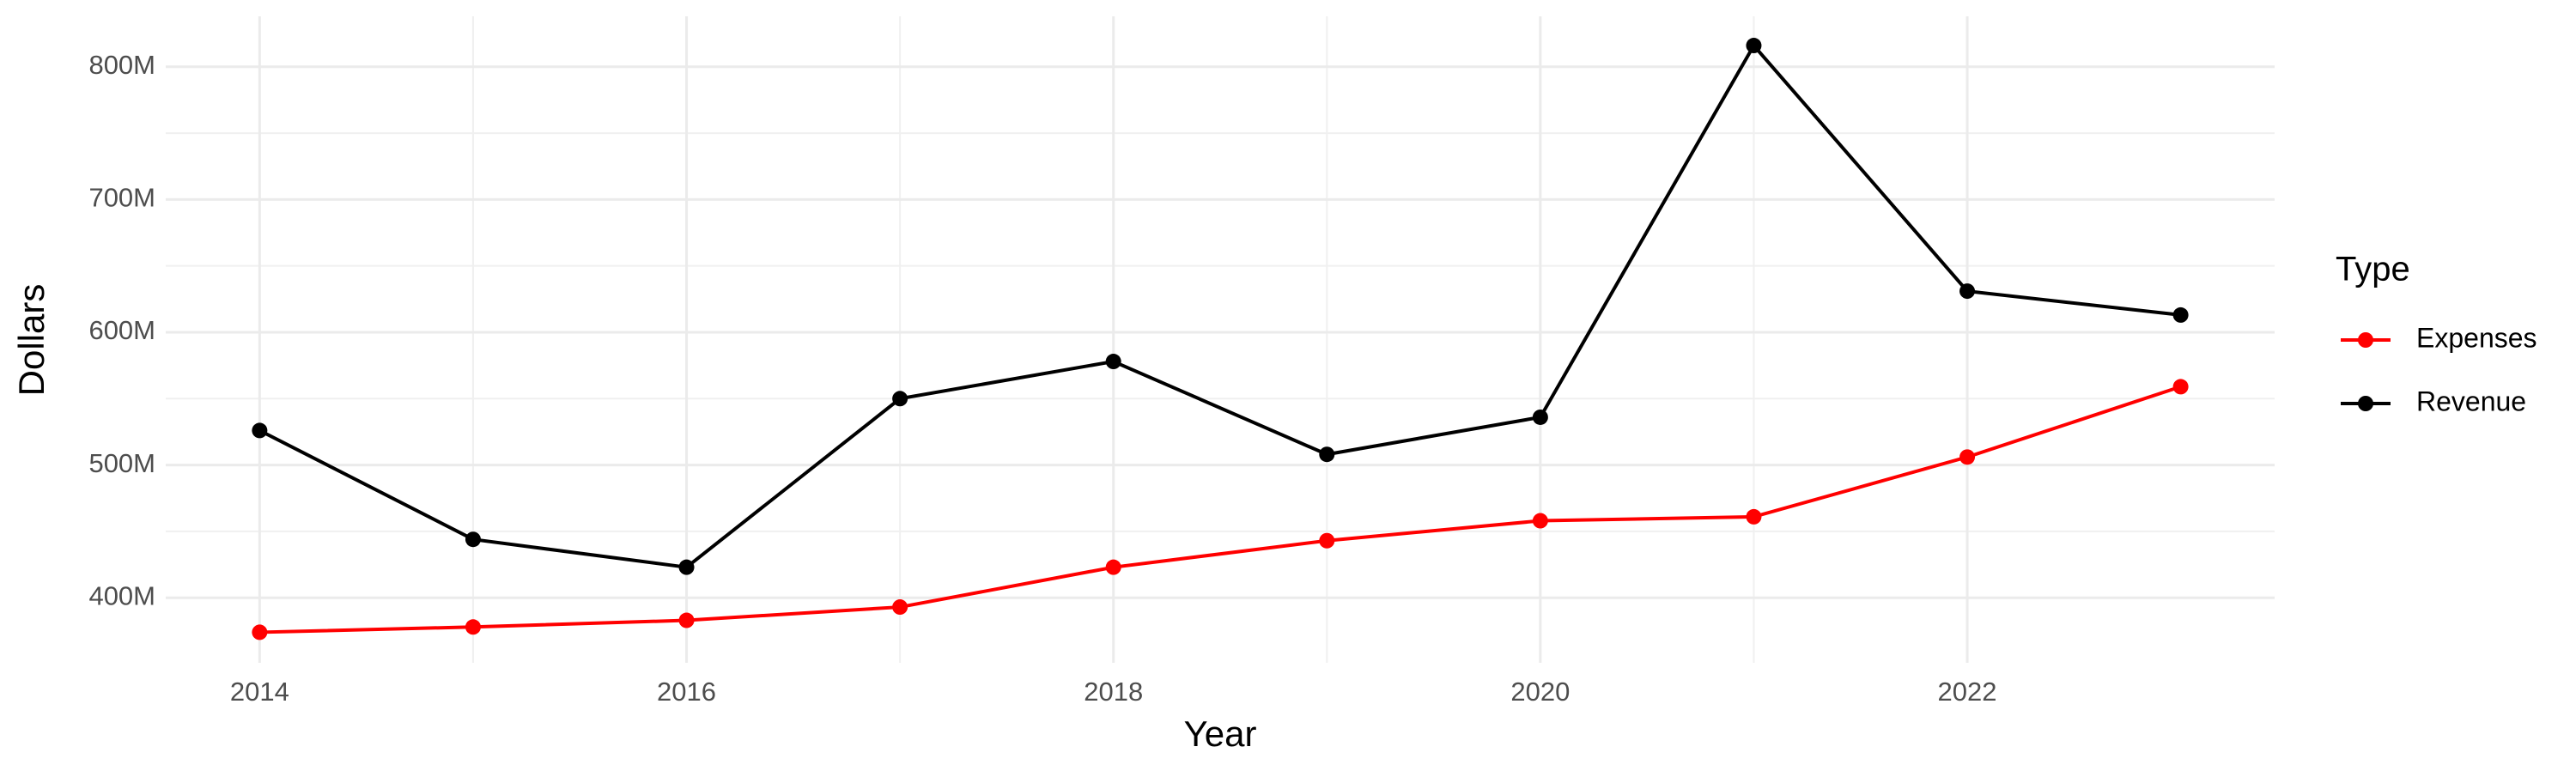  What do you see at coordinates (1113, 692) in the screenshot?
I see `x-tick-label: 2018` at bounding box center [1113, 692].